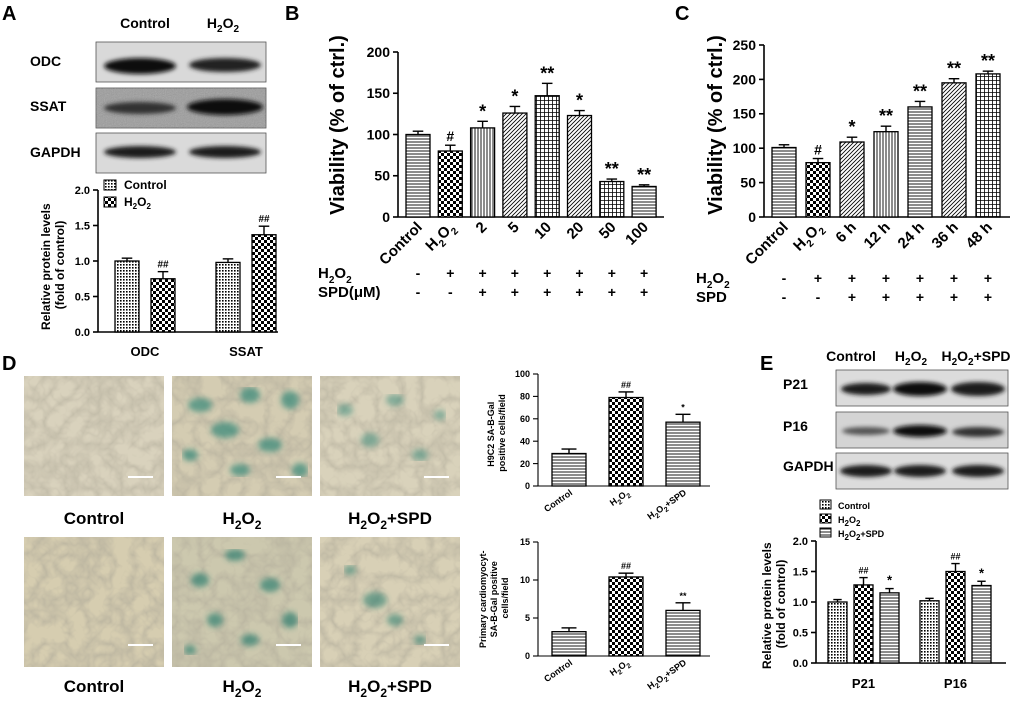  Describe the element at coordinates (886, 174) in the screenshot. I see `bar-c-12-h` at that location.